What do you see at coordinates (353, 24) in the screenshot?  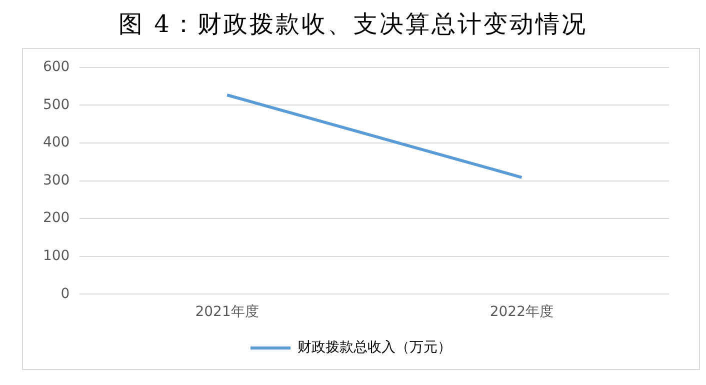 I see `chart-title: 图 4：财政拨款收、支决算总计变动情况` at bounding box center [353, 24].